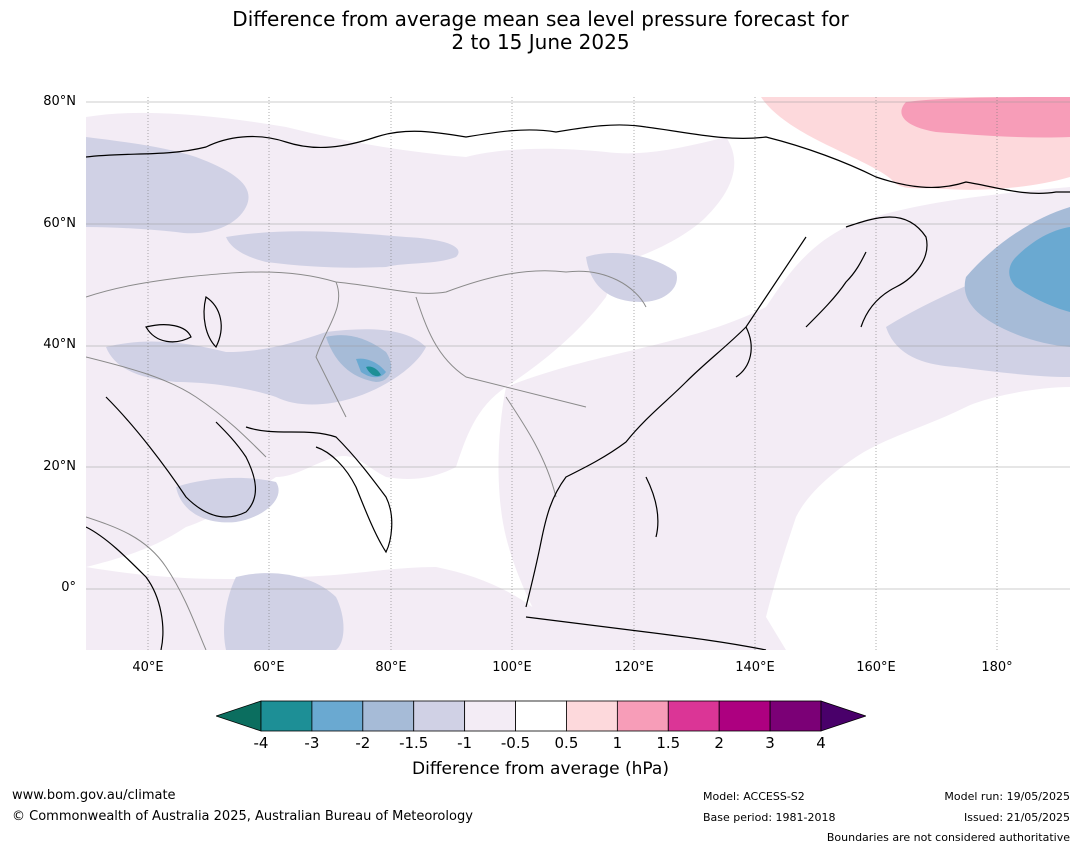  I want to click on lon-label-120e: 120°E, so click(634, 667).